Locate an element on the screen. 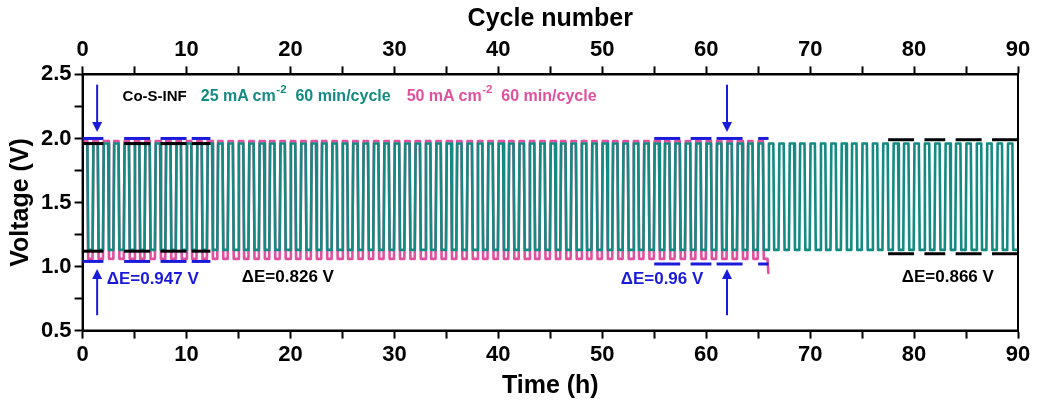 Image resolution: width=1038 pixels, height=405 pixels. x-tick-label: 80 is located at coordinates (914, 353).